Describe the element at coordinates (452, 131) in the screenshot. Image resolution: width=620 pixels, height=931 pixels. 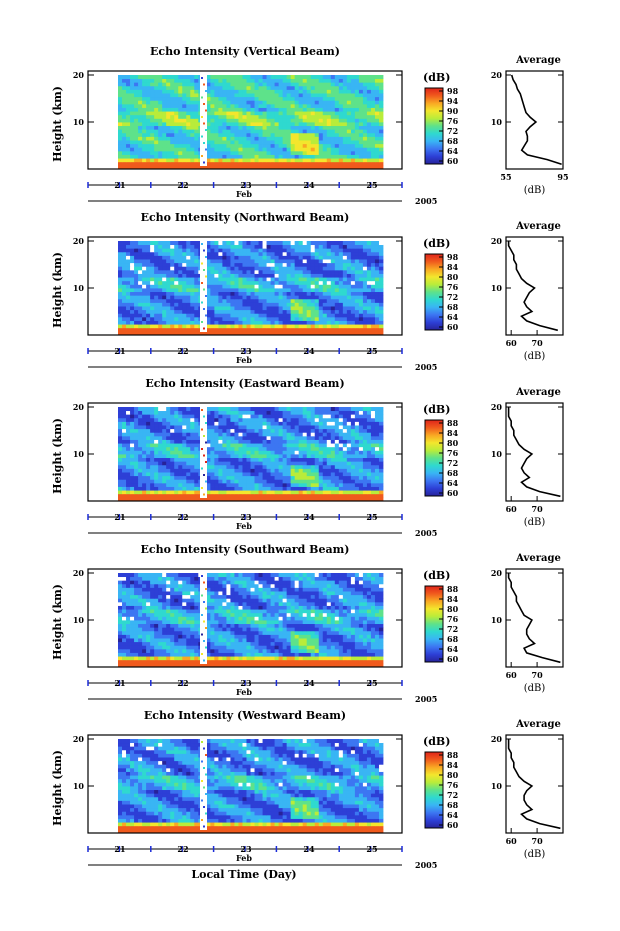
I see `colorbar-tick-label: 72` at that location.